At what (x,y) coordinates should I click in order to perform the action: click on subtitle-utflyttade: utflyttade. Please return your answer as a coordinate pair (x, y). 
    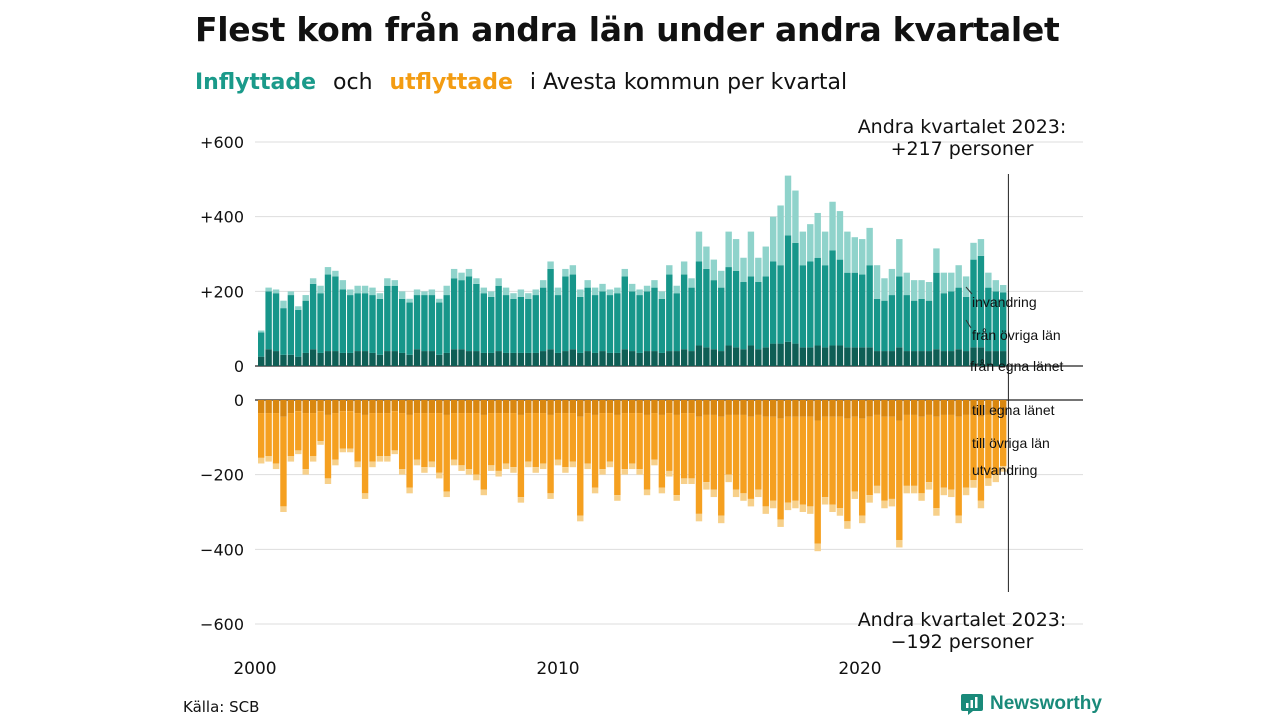
    Looking at the image, I should click on (451, 82).